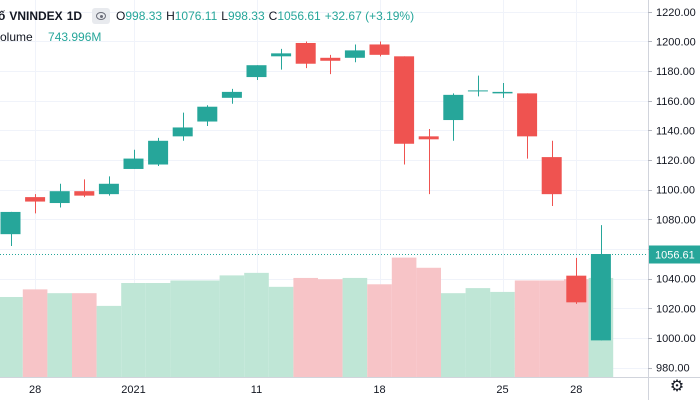 The width and height of the screenshot is (700, 400). I want to click on y-tick-label: 1100.00, so click(675, 191).